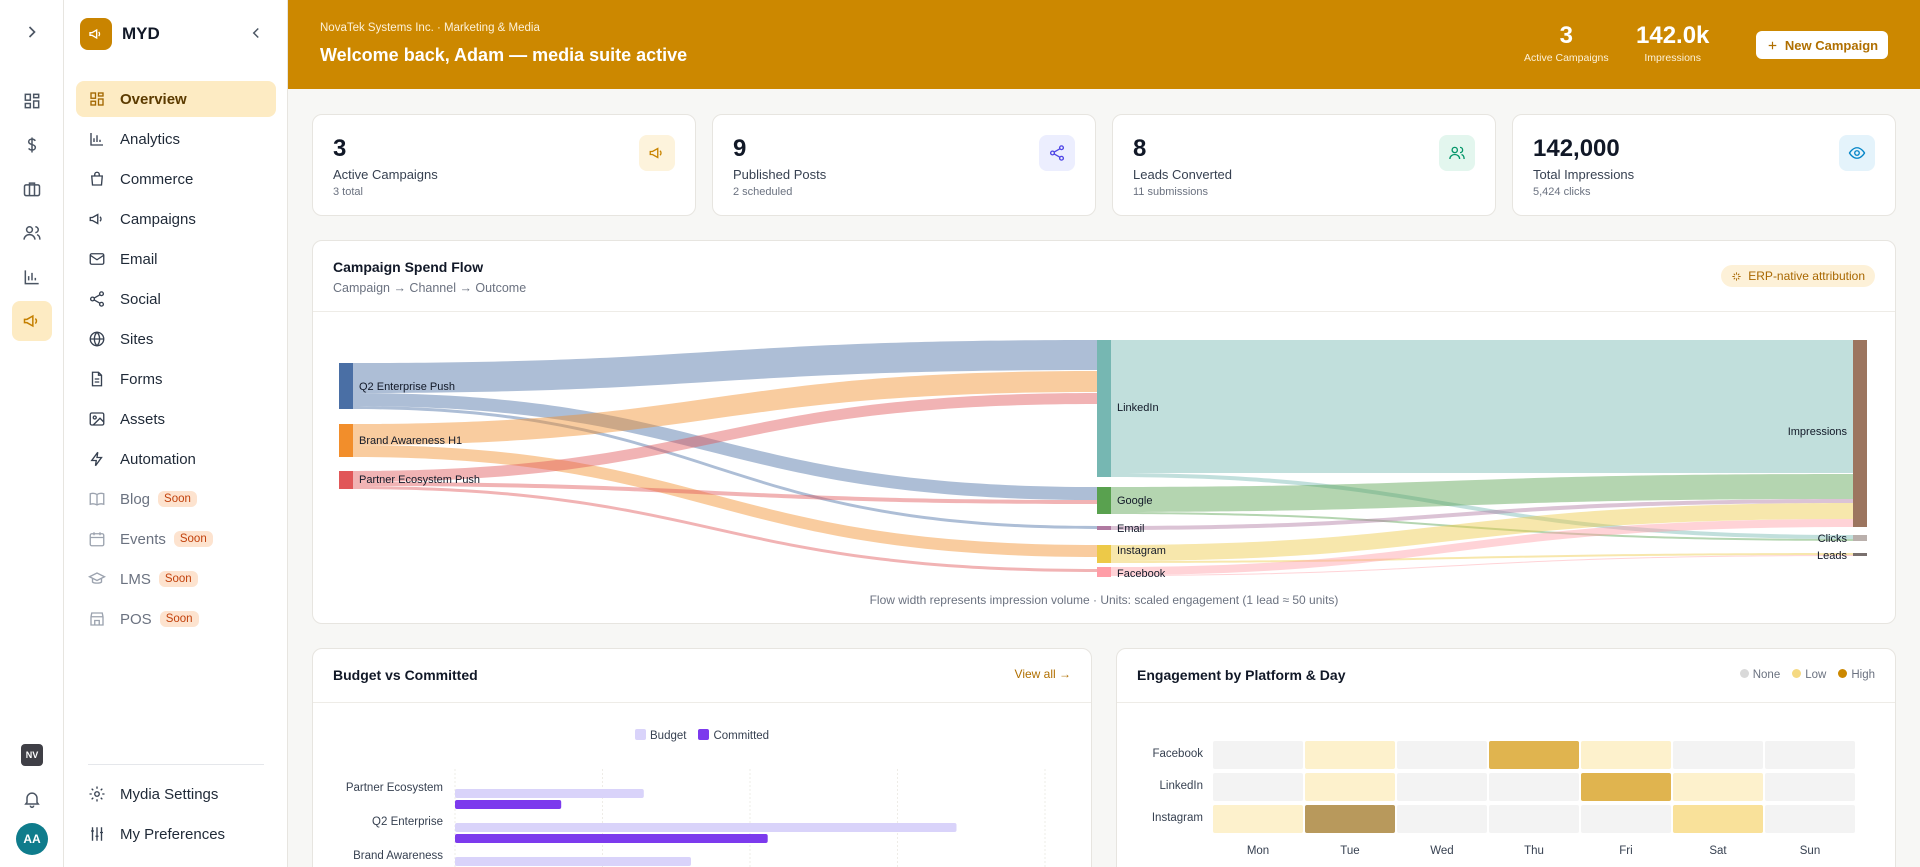 The height and width of the screenshot is (867, 1920). I want to click on kpi-card-published-posts: 9 Published Posts 2 scheduled, so click(904, 165).